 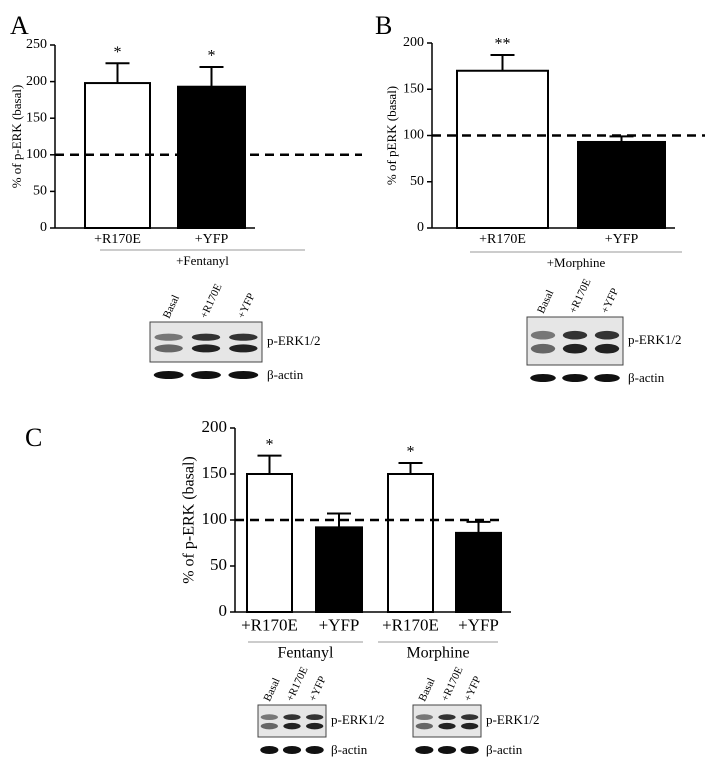 What do you see at coordinates (576, 262) in the screenshot?
I see `group-label: +Morphine` at bounding box center [576, 262].